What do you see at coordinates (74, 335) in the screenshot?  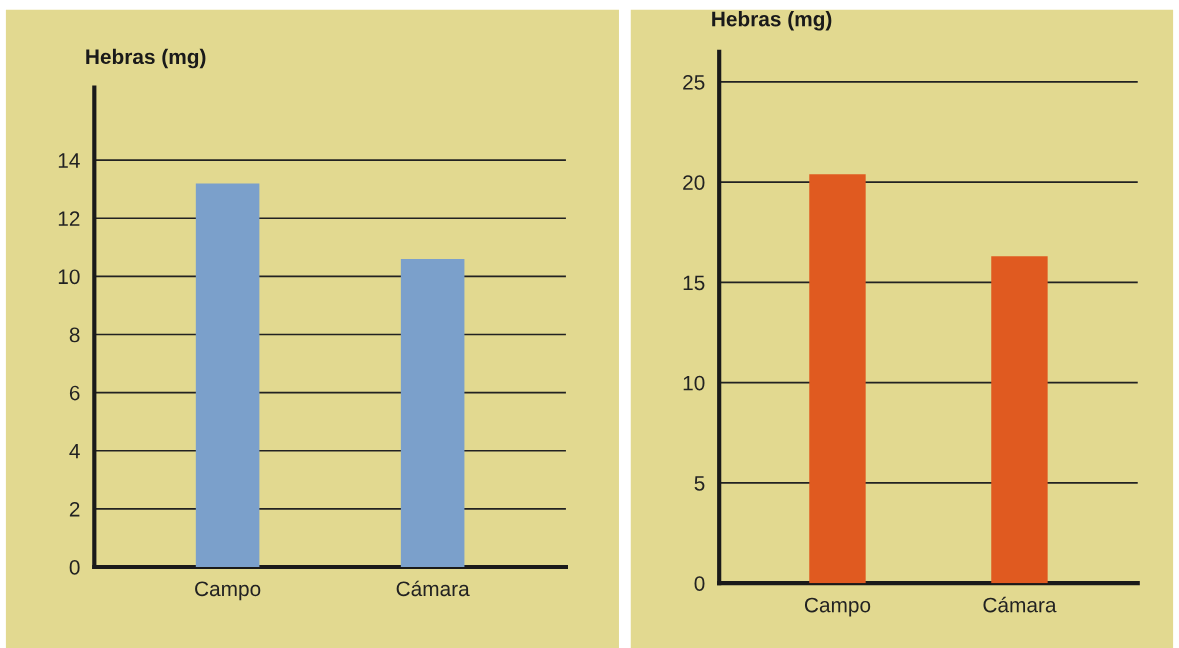 I see `y-tick-label: 8` at bounding box center [74, 335].